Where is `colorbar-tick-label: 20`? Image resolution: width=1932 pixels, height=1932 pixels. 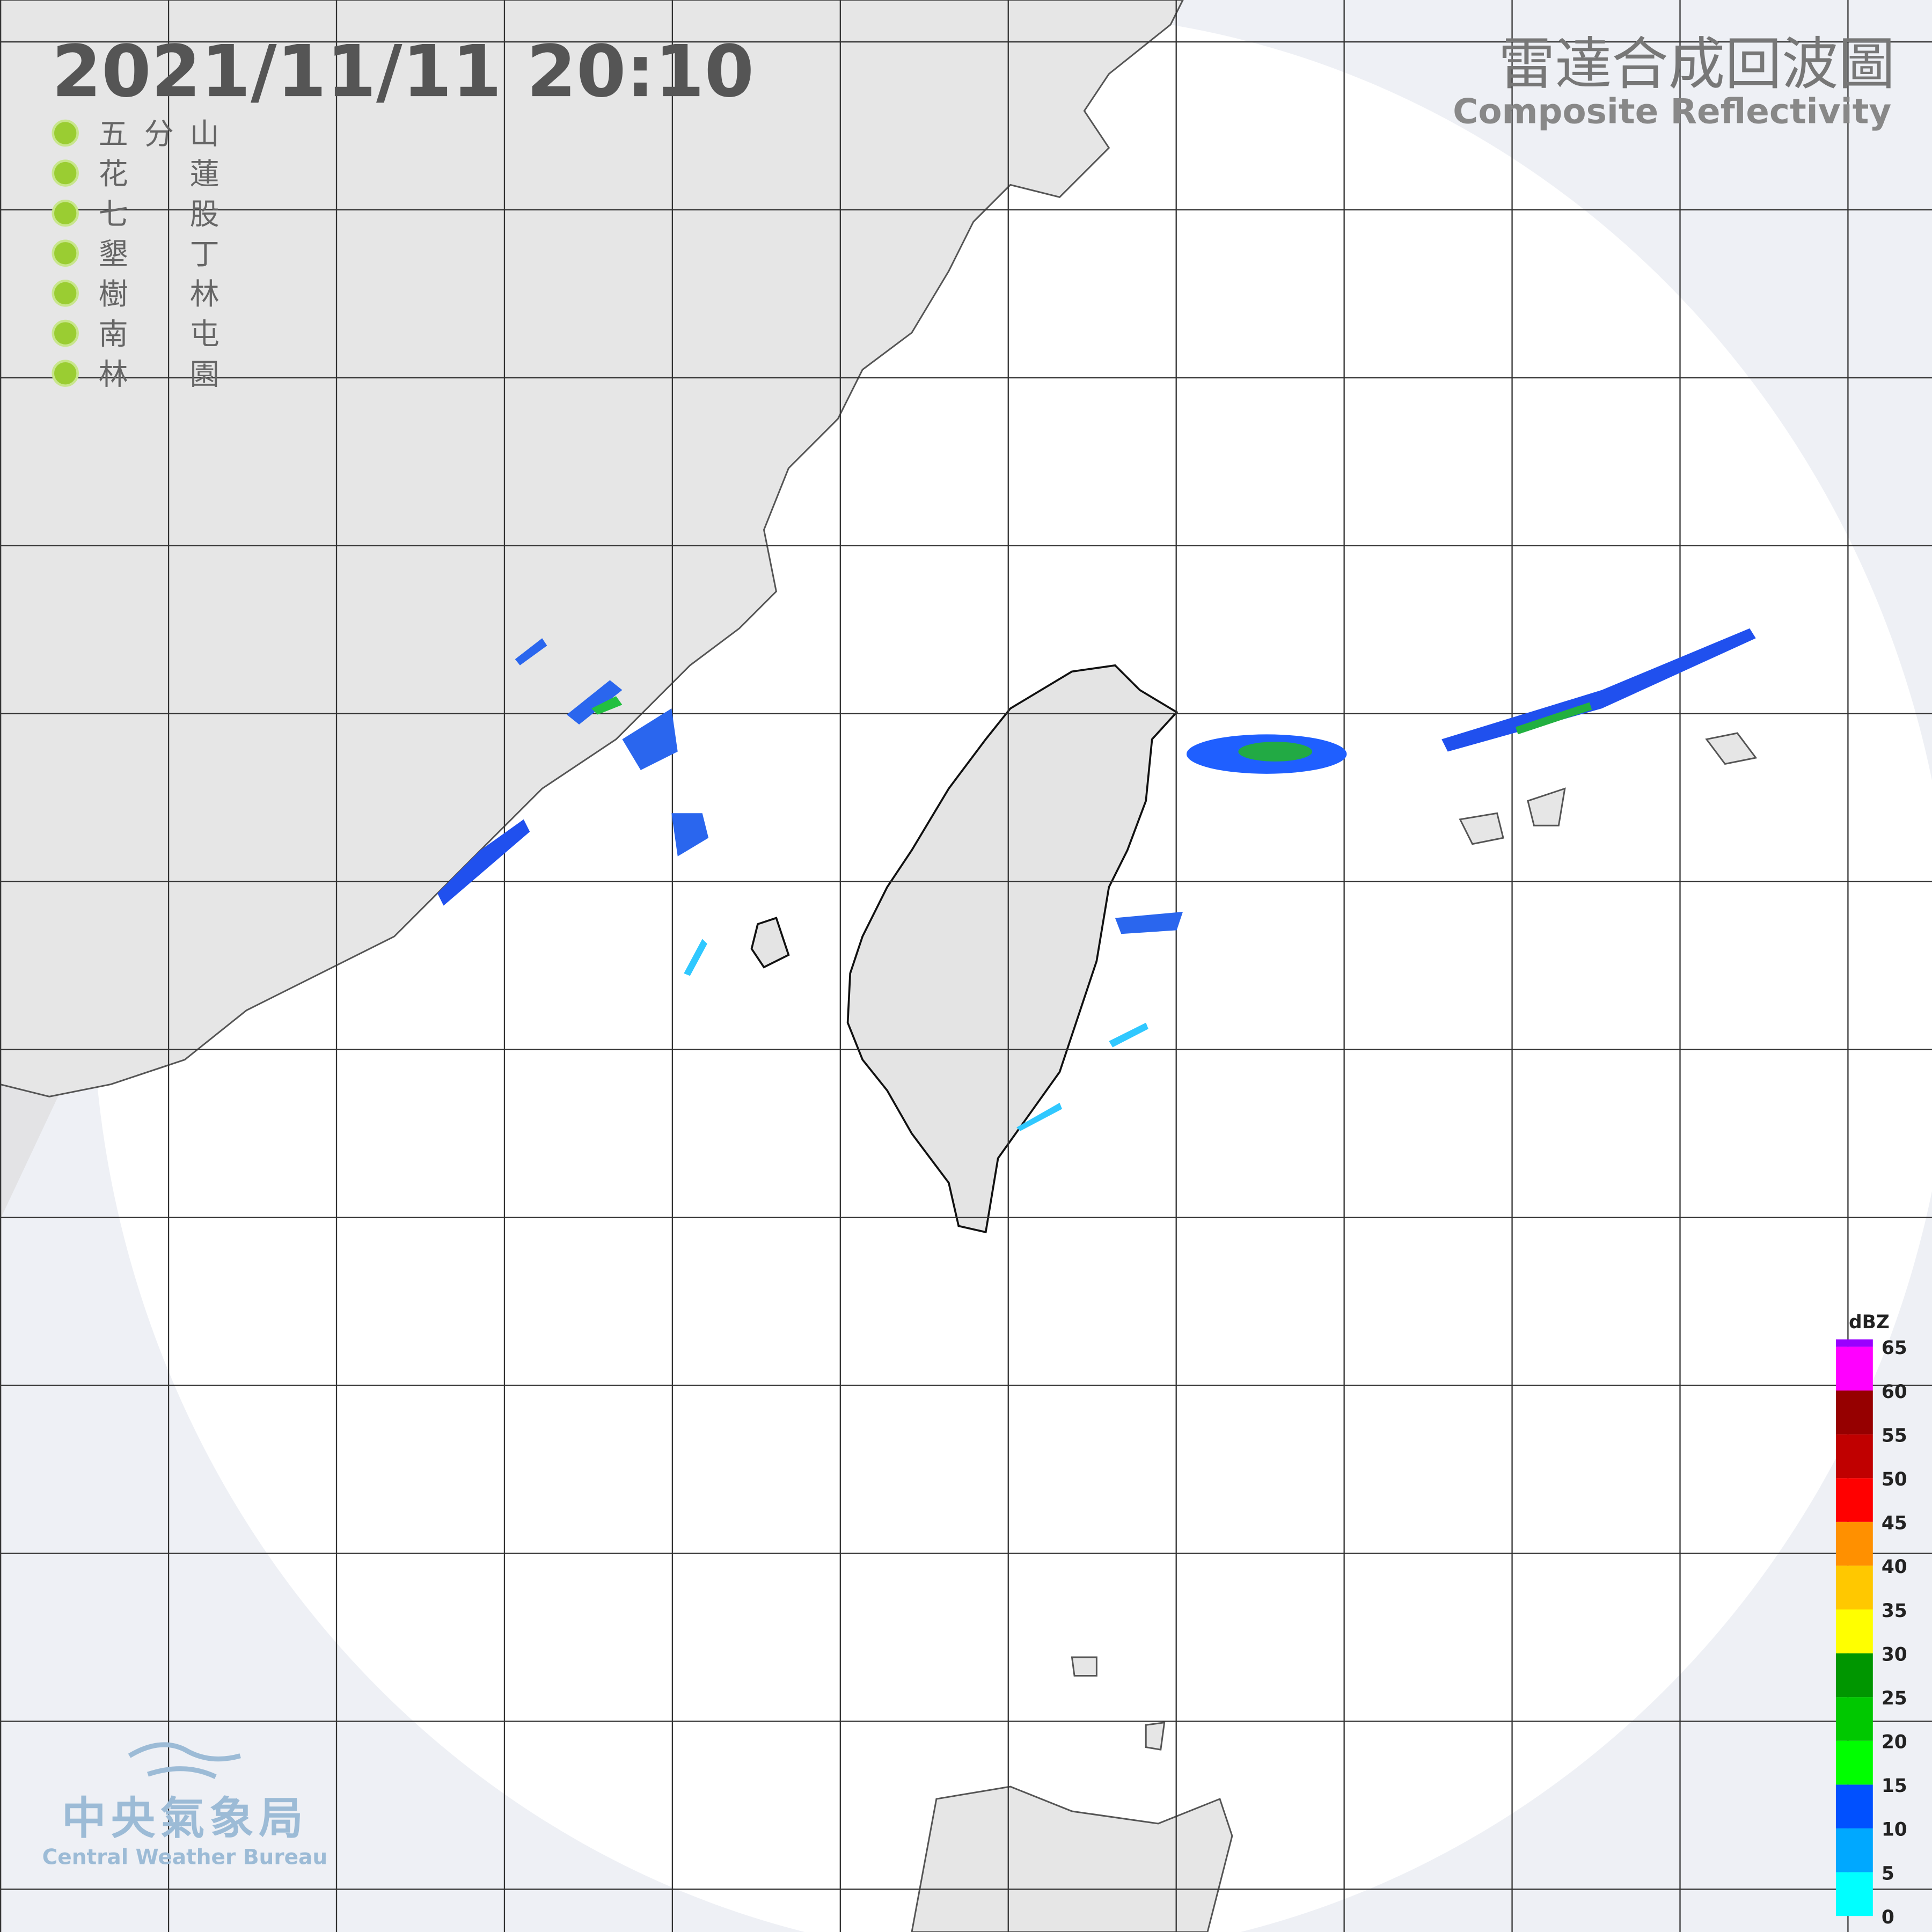
colorbar-tick-label: 20 is located at coordinates (1894, 1742).